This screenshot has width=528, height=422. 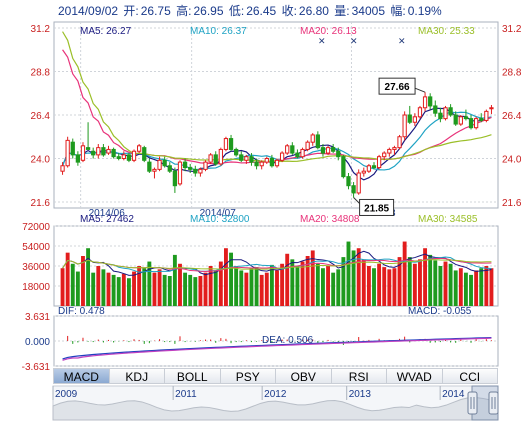 What do you see at coordinates (236, 11) in the screenshot?
I see `low-label: 低:` at bounding box center [236, 11].